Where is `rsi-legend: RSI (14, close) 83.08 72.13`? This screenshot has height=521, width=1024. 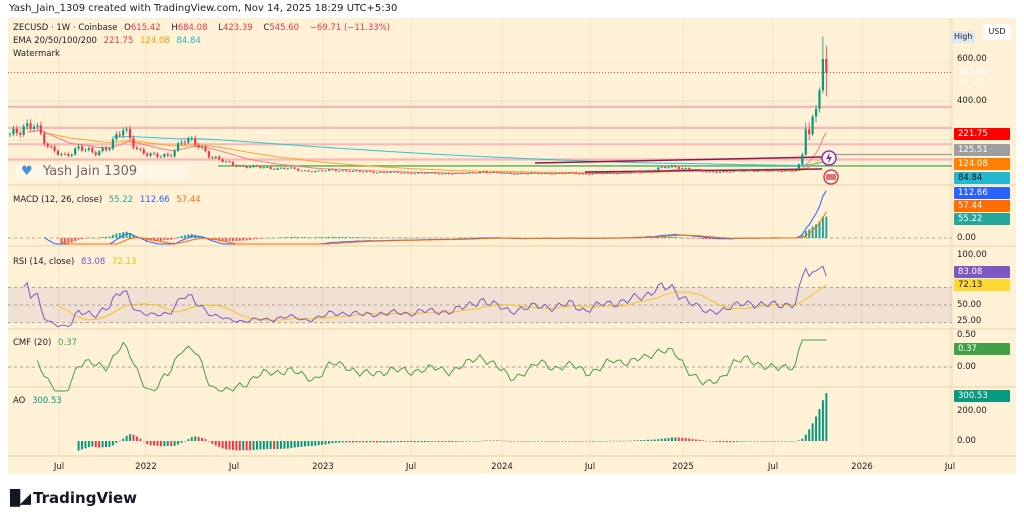
rsi-legend: RSI (14, close) 83.08 72.13 is located at coordinates (75, 262).